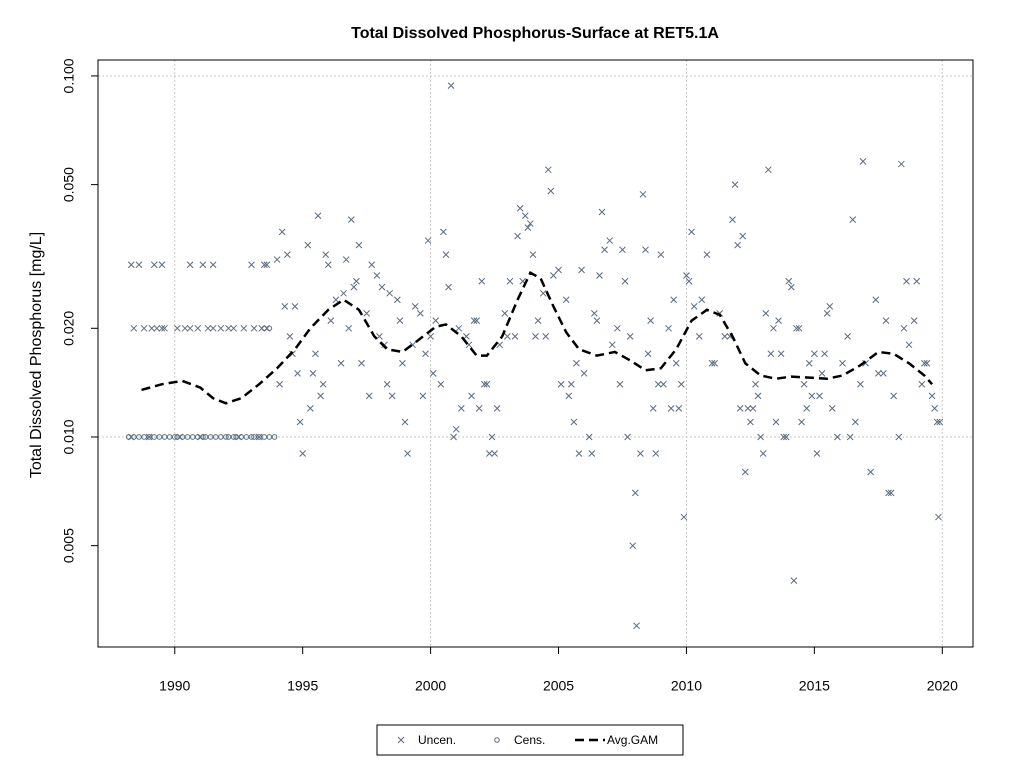 The height and width of the screenshot is (773, 1024). Describe the element at coordinates (69, 545) in the screenshot. I see `y-tick-label: 0.005` at that location.